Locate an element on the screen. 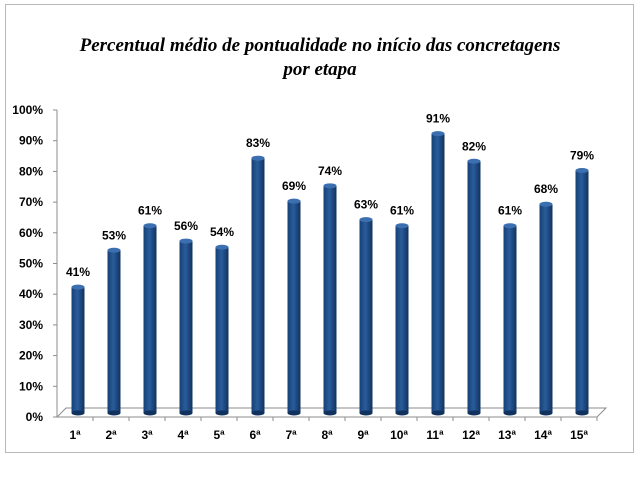  y-tick-label: 10% is located at coordinates (31, 386).